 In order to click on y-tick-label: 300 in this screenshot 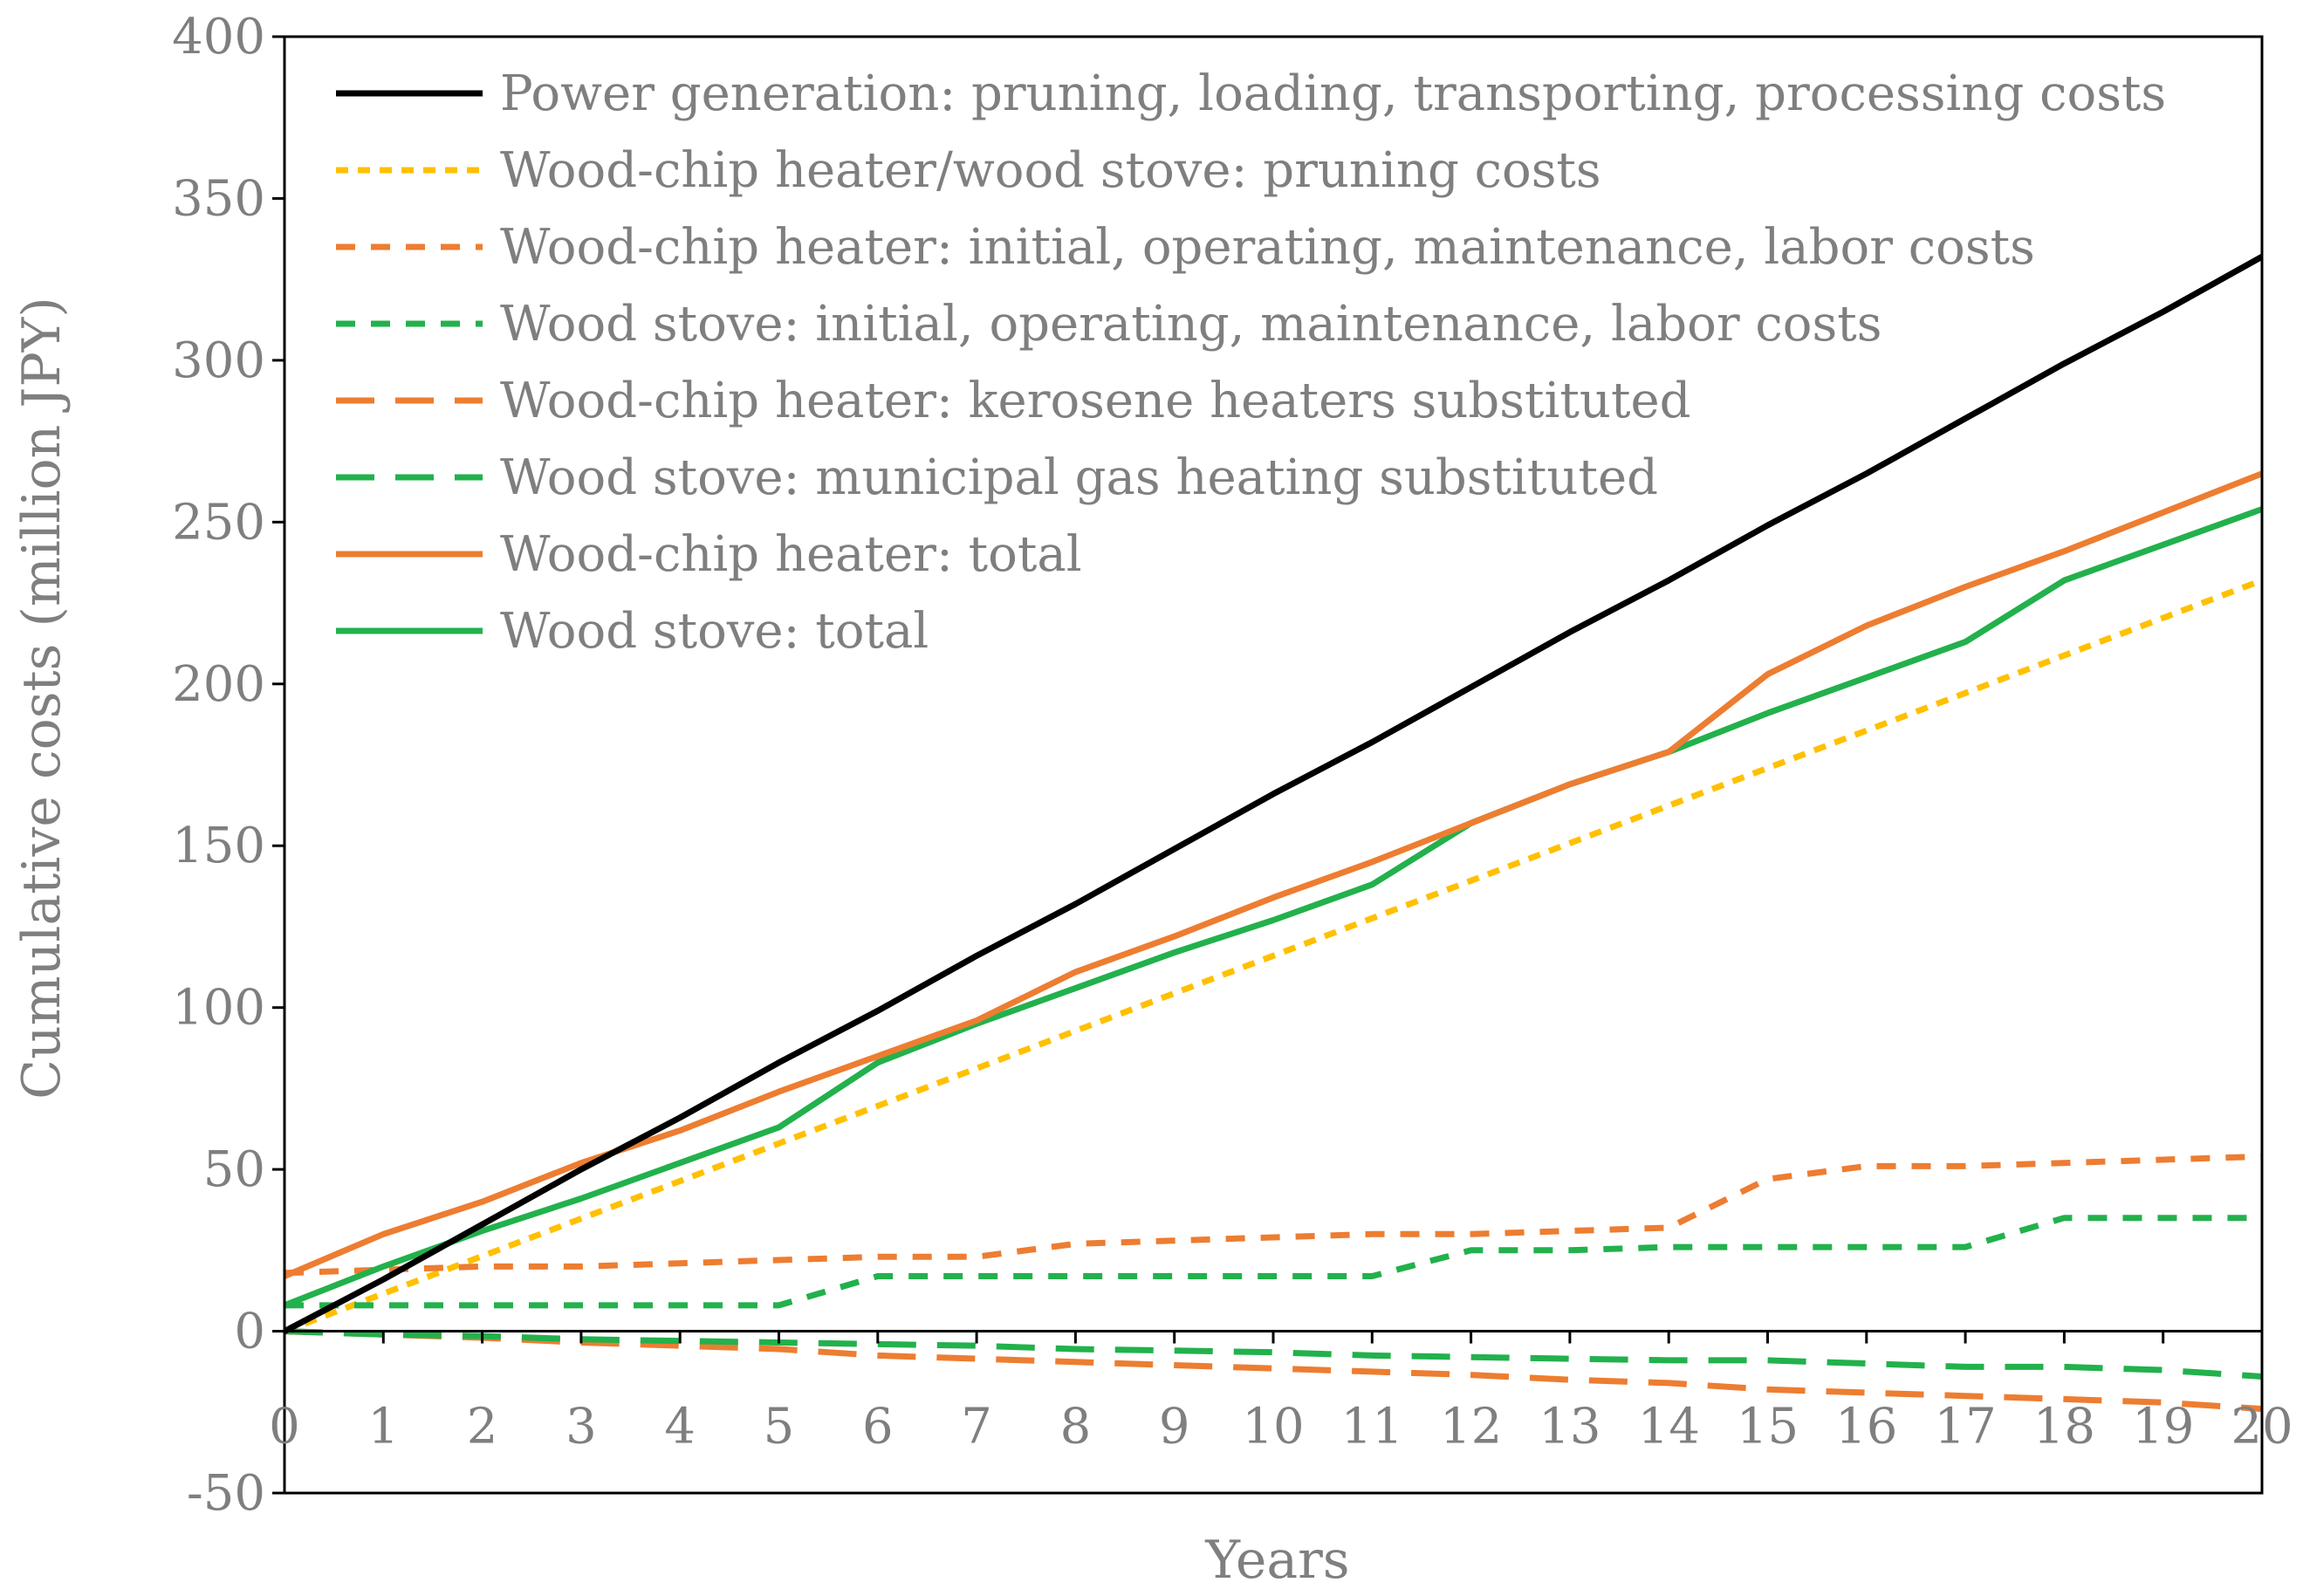, I will do `click(219, 361)`.